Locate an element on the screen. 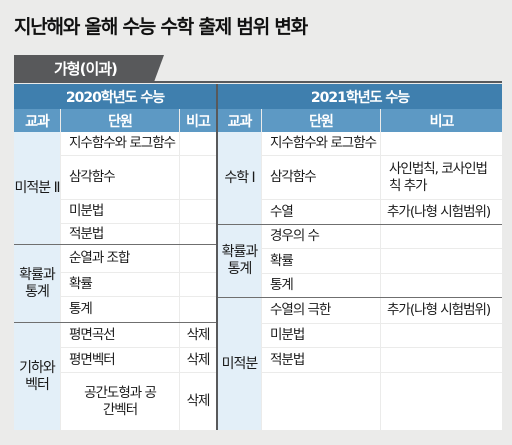 The height and width of the screenshot is (445, 512). left-subject-probability-statistics: 확률과 통계 is located at coordinates (37, 283).